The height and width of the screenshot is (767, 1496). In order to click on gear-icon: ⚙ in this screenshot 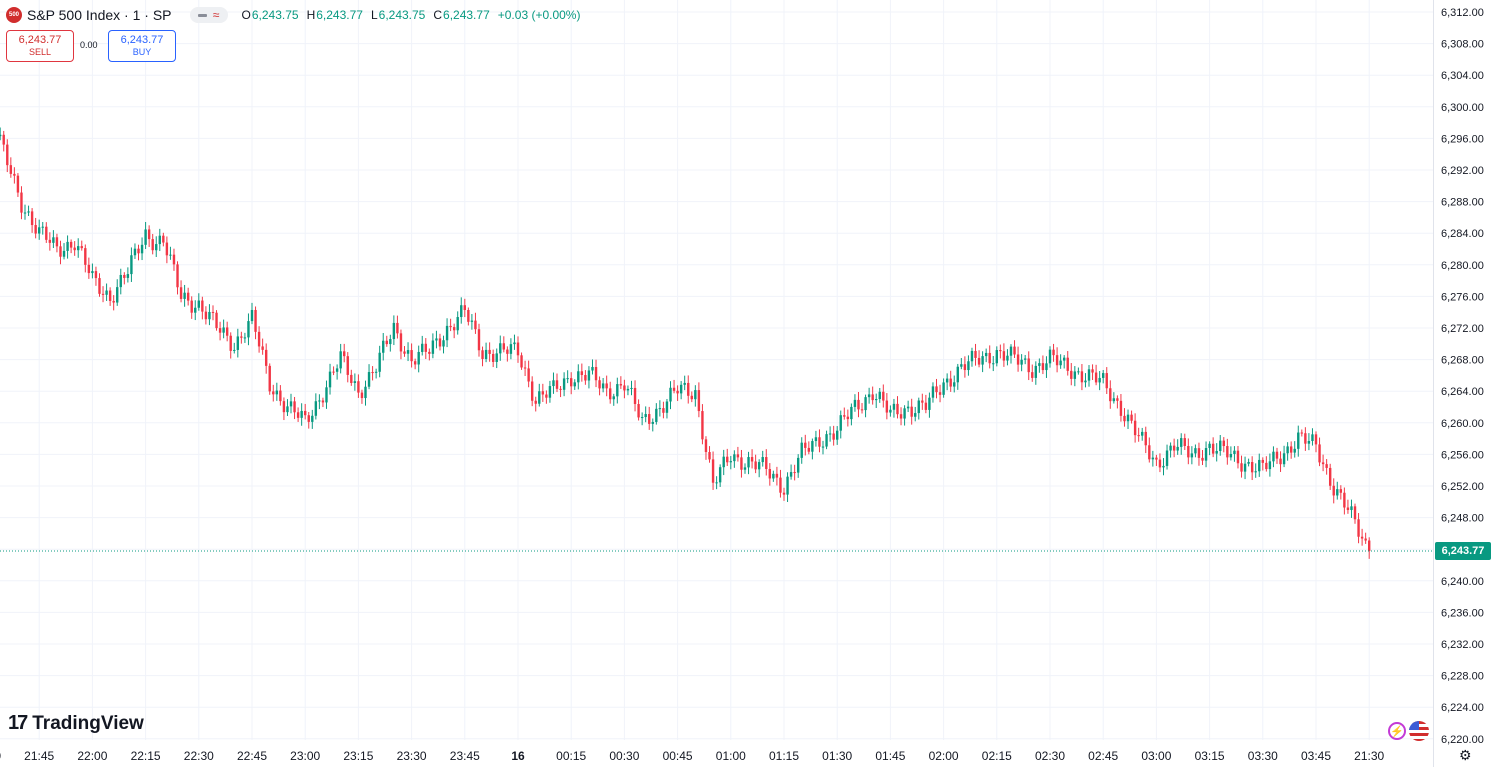, I will do `click(1465, 755)`.